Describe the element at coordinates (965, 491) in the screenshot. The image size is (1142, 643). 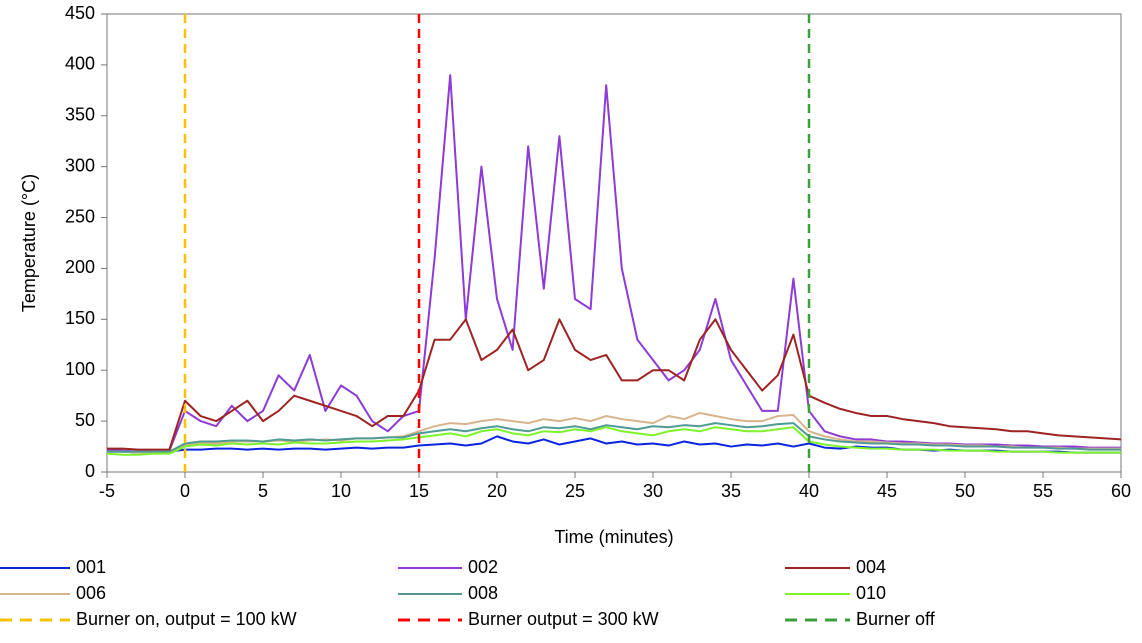
I see `x-tick-label: 50` at that location.